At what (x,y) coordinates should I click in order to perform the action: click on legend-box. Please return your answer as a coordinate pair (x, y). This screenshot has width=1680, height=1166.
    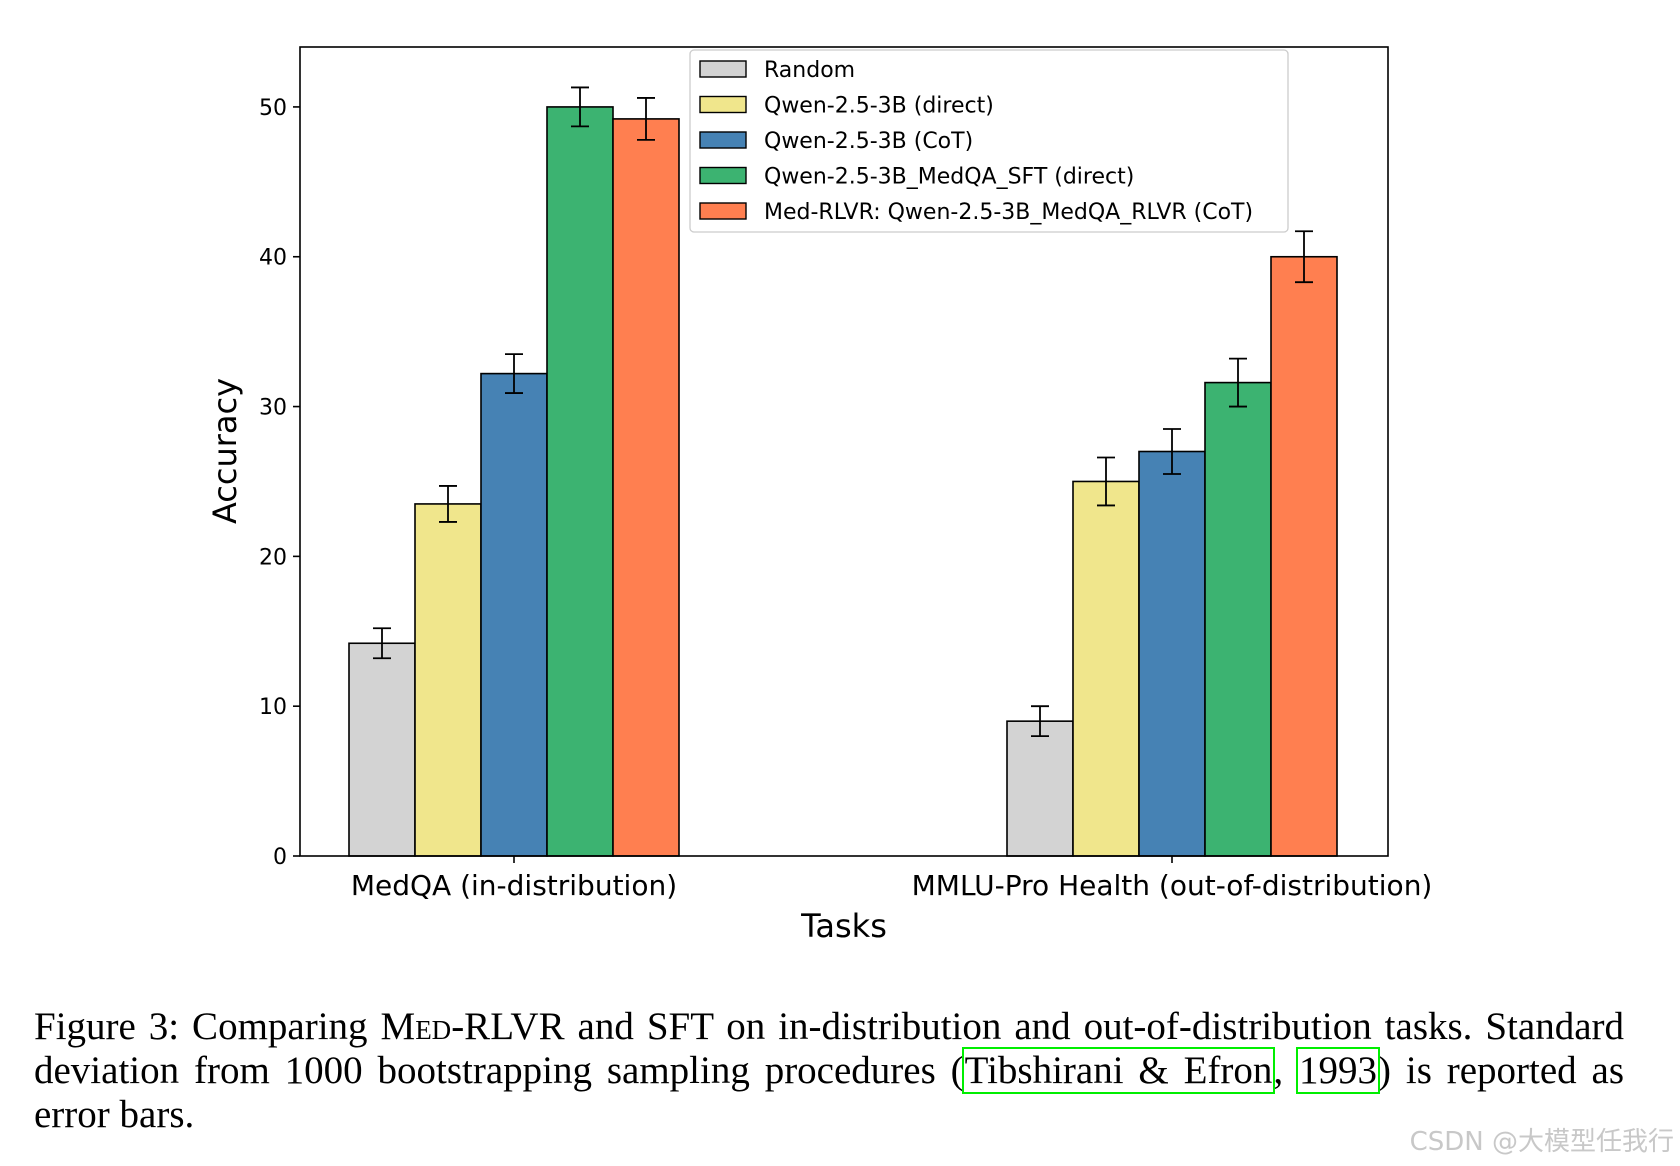
    Looking at the image, I should click on (989, 141).